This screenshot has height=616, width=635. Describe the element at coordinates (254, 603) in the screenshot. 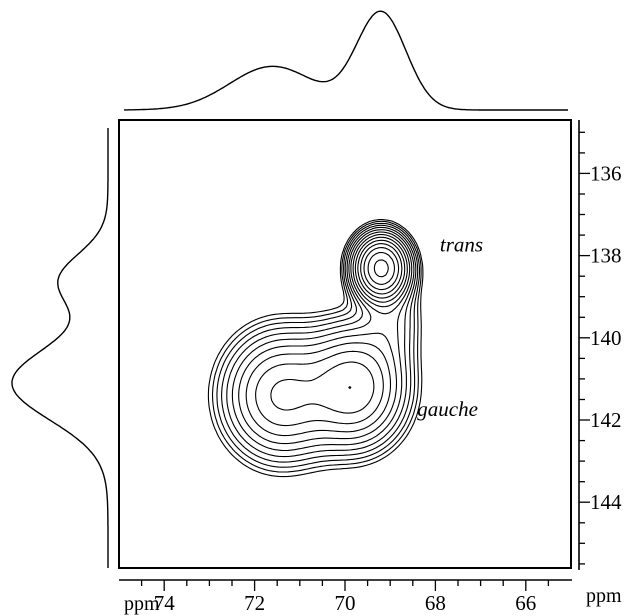

I see `x-tick-label: 72` at that location.